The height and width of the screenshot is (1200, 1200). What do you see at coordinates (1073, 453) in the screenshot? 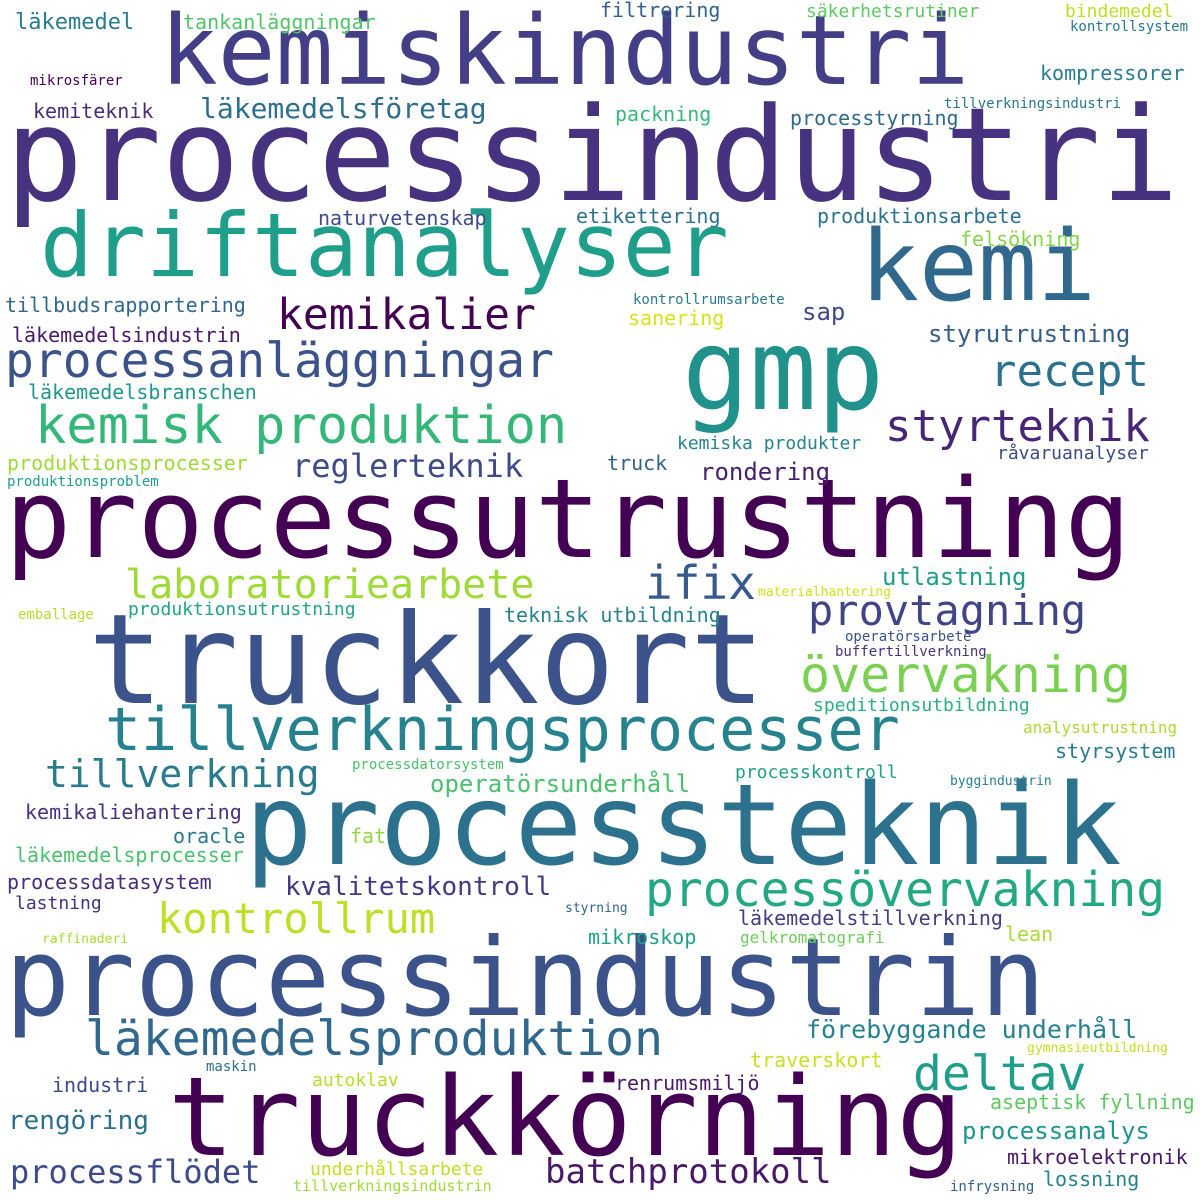
I see `word-cloud-term: råvaruanalyser` at bounding box center [1073, 453].